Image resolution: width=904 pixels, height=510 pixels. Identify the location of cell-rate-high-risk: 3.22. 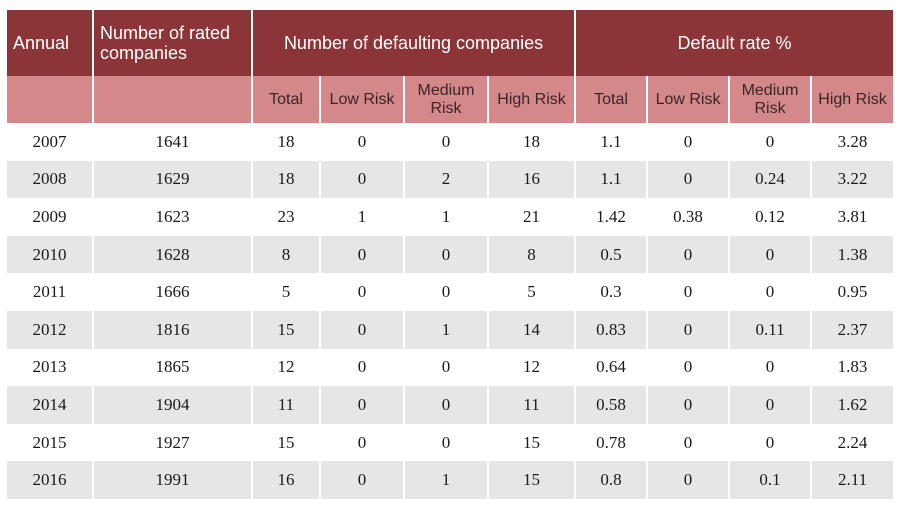
(852, 179).